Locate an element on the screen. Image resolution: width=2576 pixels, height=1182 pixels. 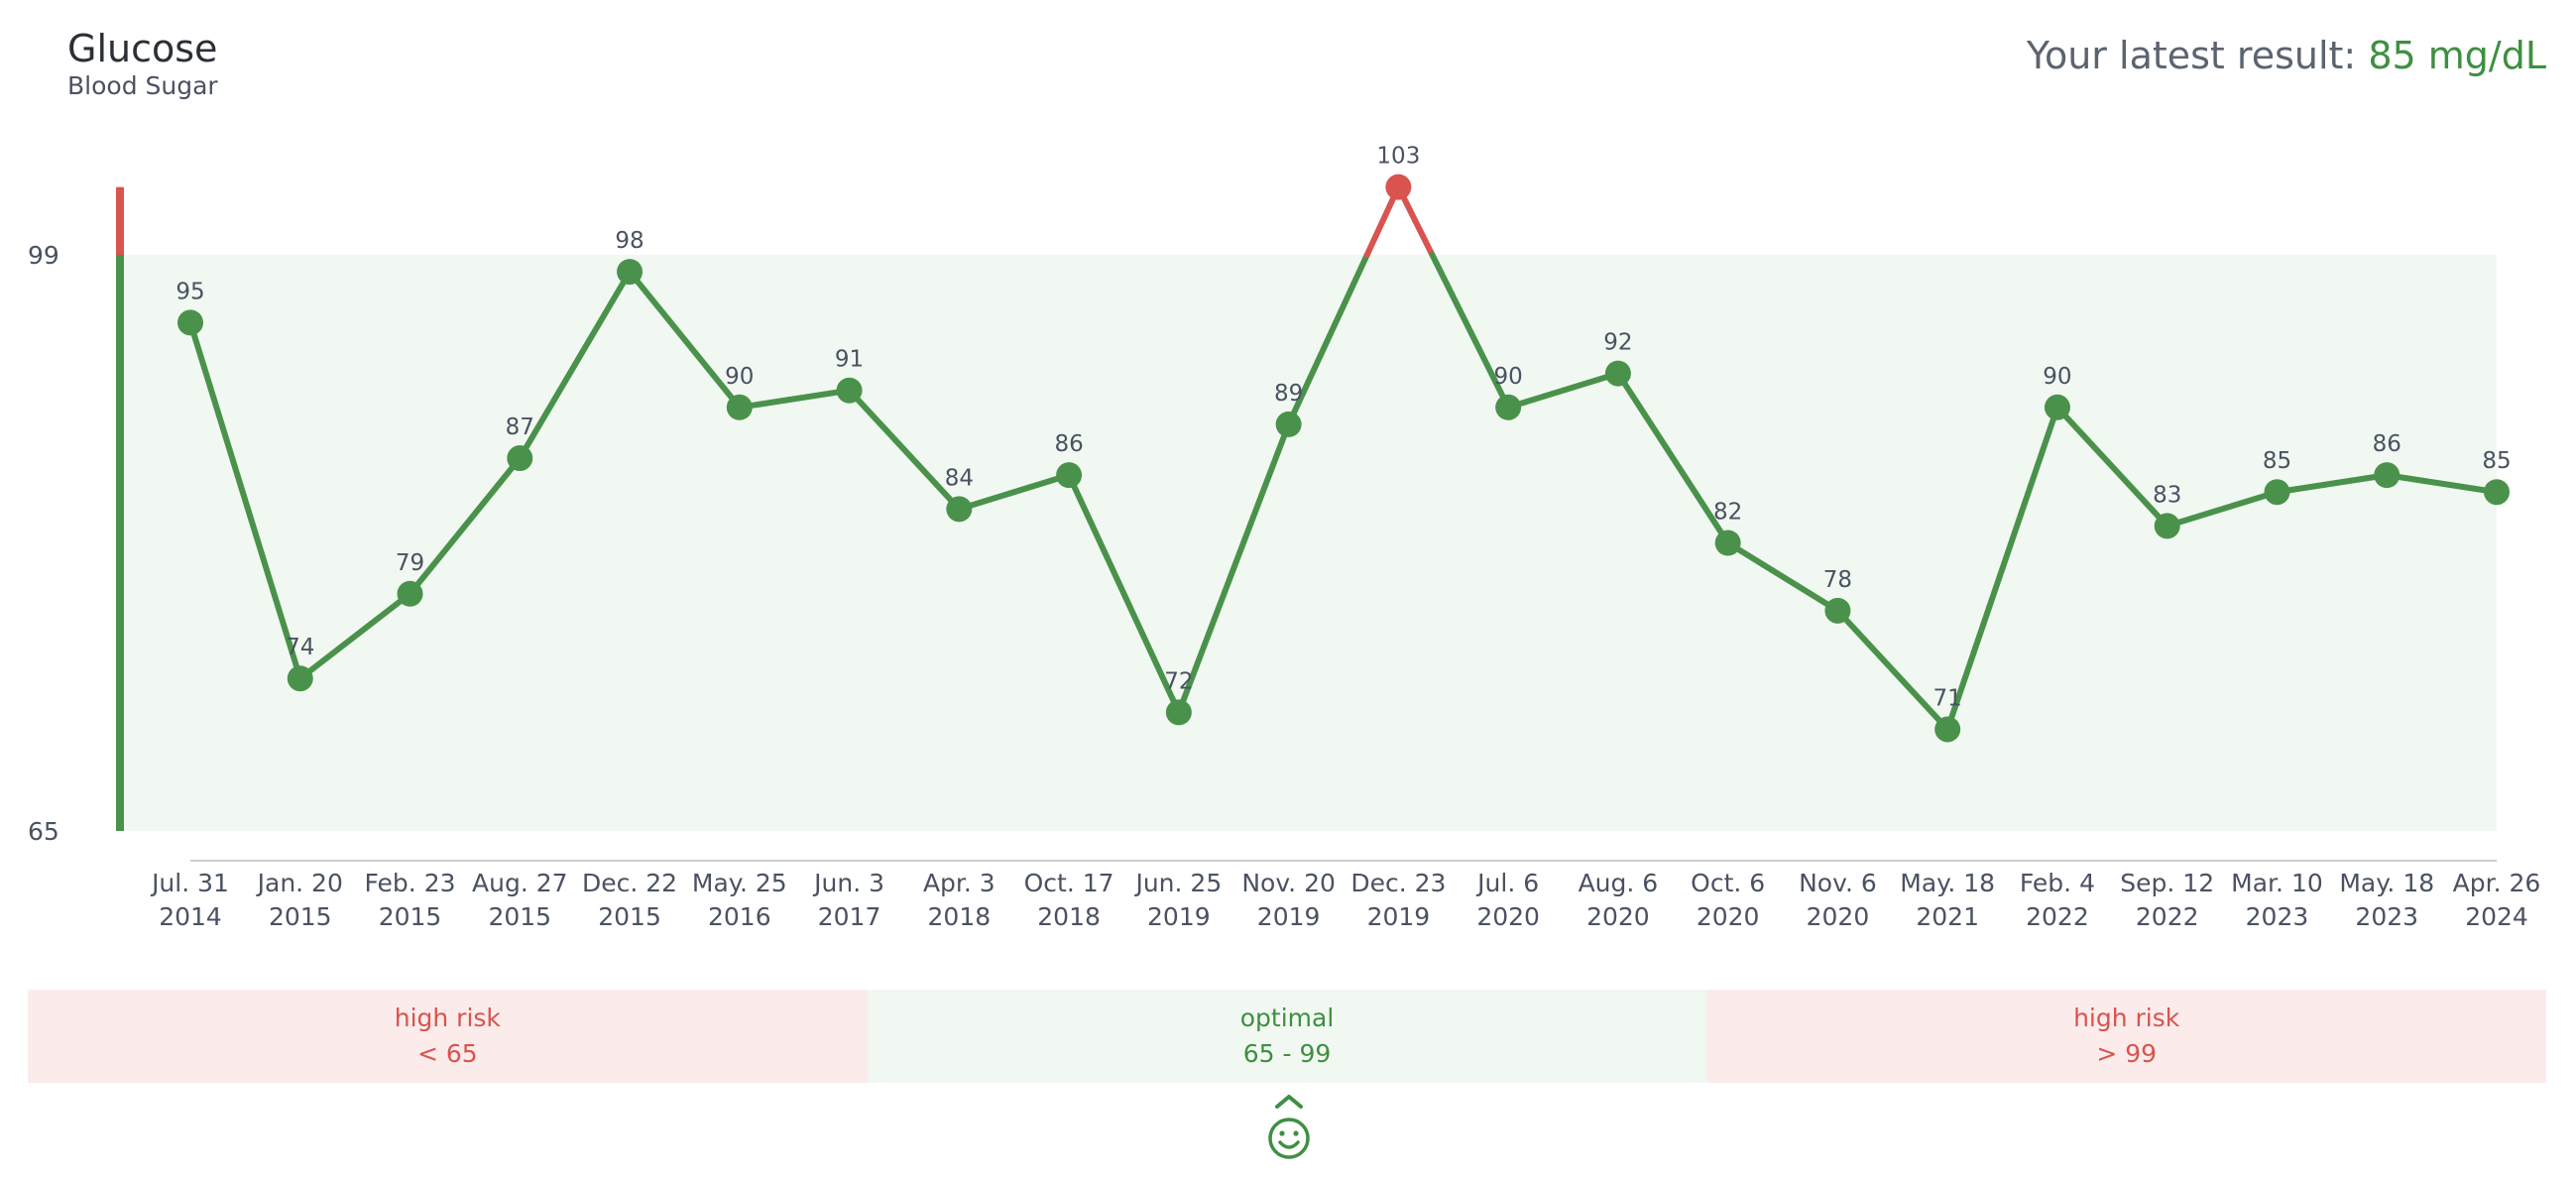
y-tick-label: 99 is located at coordinates (43, 255).